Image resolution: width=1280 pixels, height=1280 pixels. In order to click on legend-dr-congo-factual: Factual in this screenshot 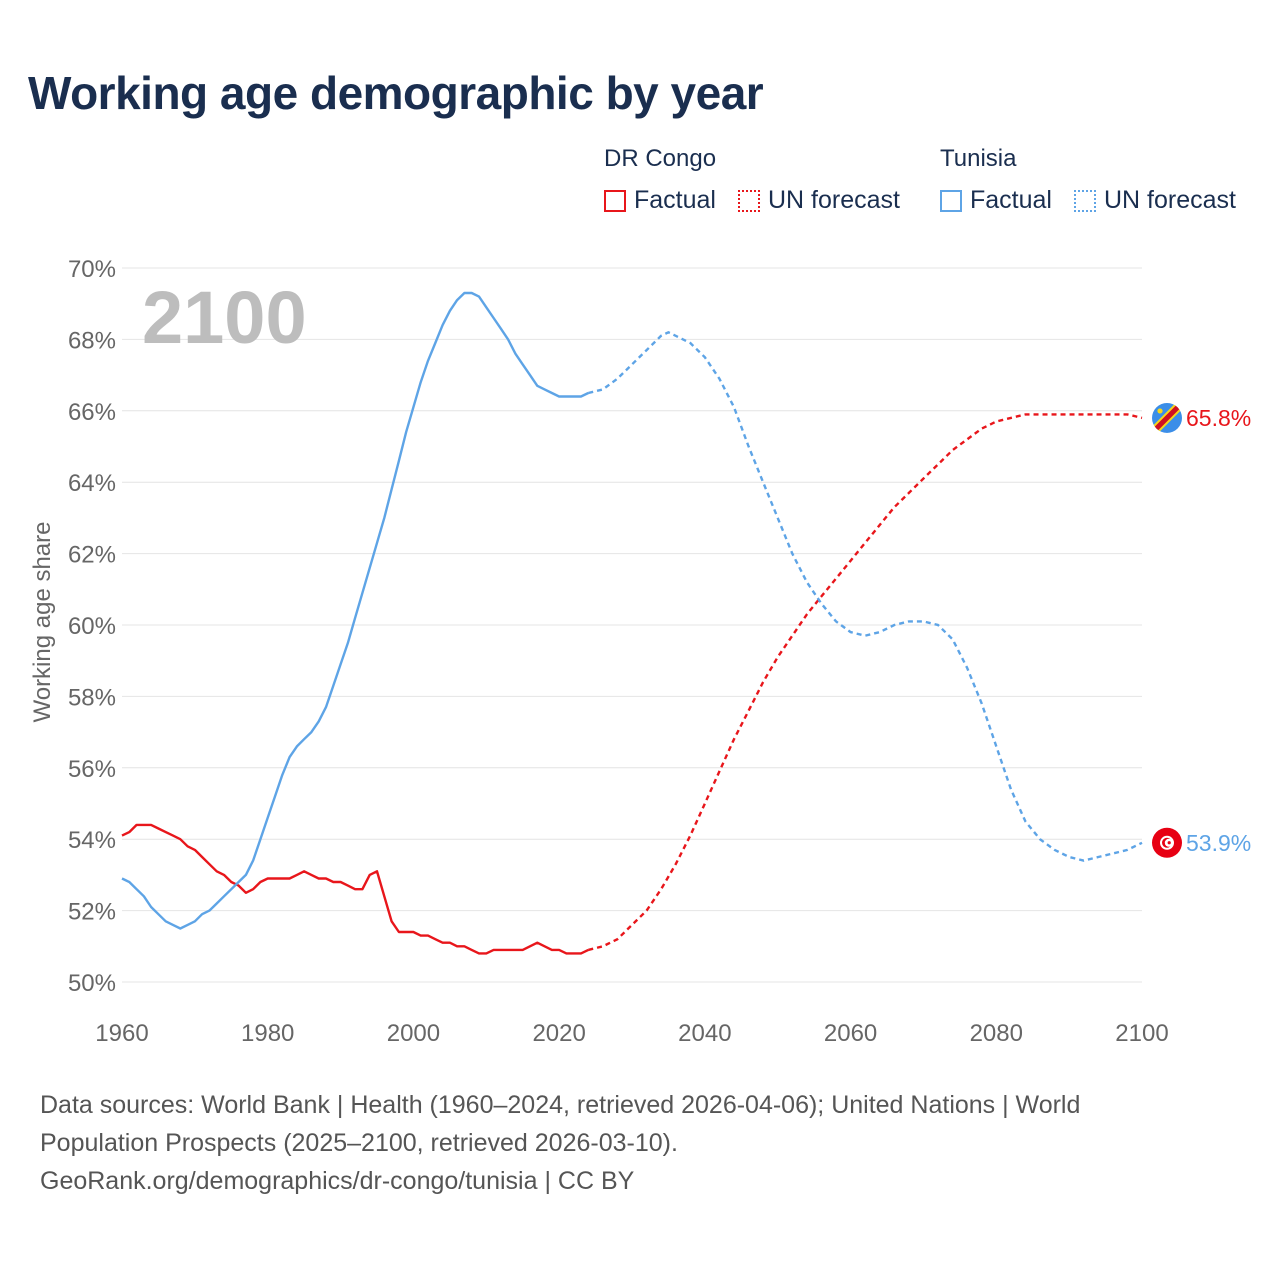, I will do `click(660, 200)`.